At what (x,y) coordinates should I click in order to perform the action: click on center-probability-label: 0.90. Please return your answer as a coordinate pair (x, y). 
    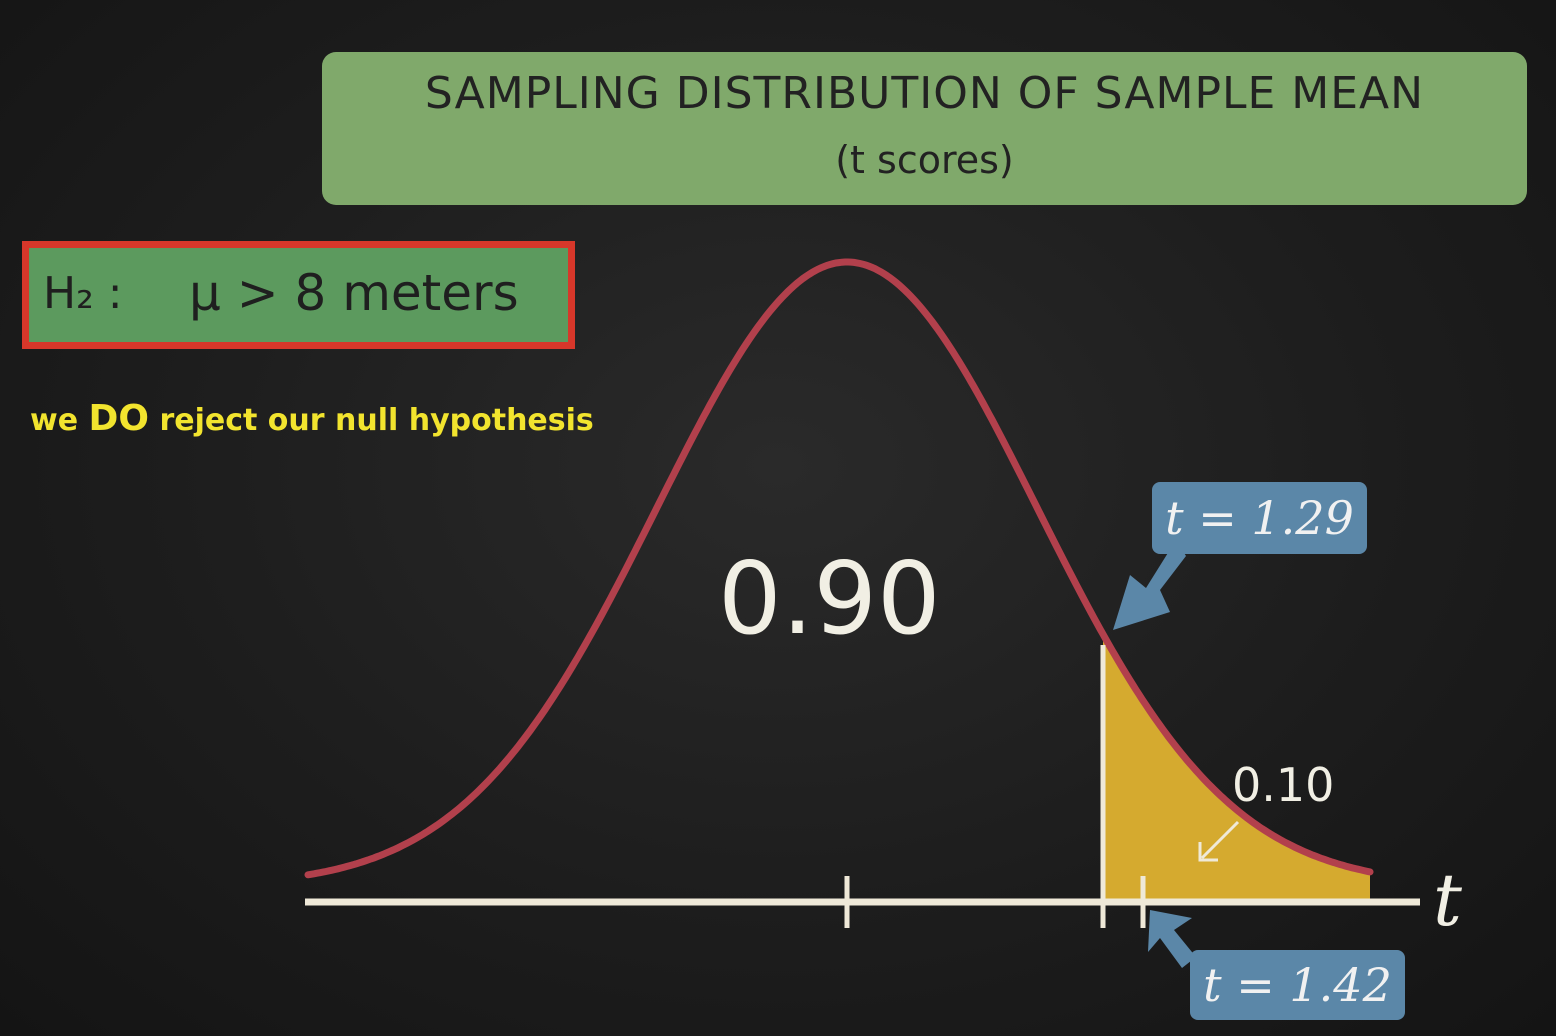
    Looking at the image, I should click on (829, 598).